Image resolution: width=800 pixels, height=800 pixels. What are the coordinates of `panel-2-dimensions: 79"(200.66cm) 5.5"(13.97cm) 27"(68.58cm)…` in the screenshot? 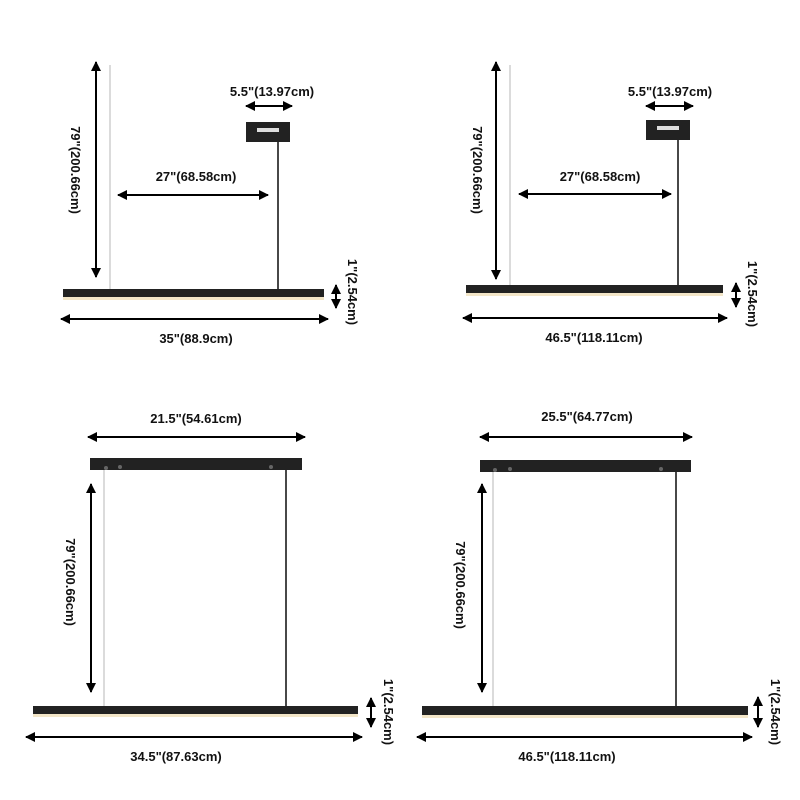 It's located at (611, 203).